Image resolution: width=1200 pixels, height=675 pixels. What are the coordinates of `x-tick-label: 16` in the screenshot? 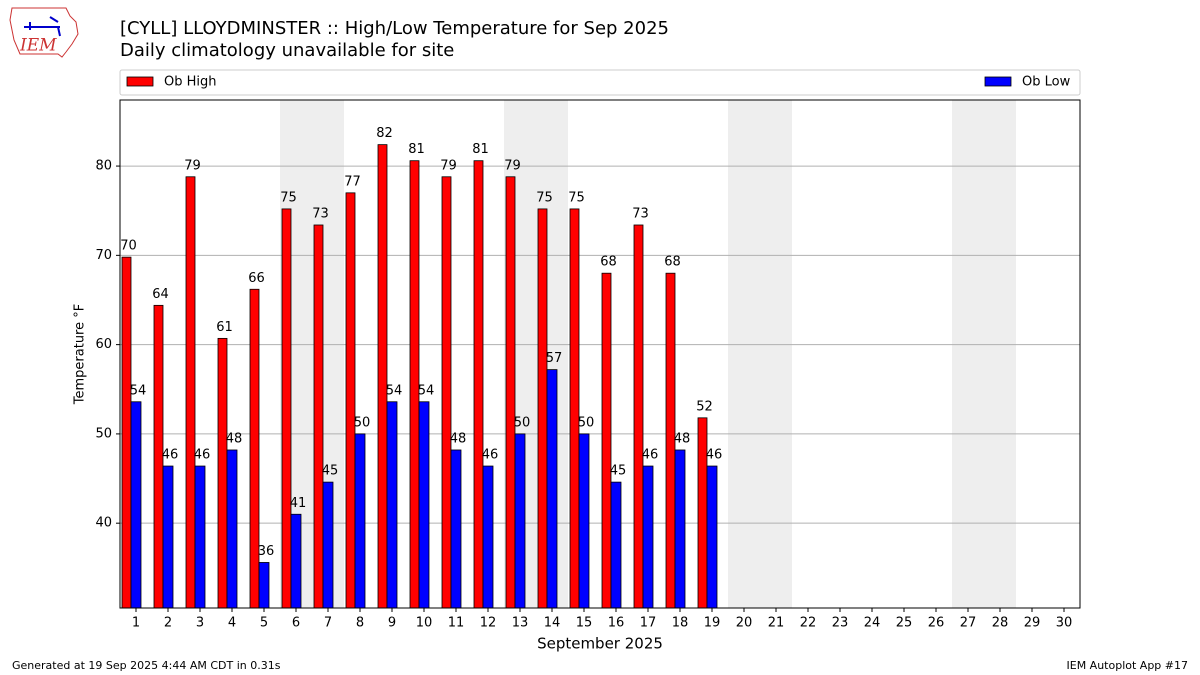 It's located at (616, 623).